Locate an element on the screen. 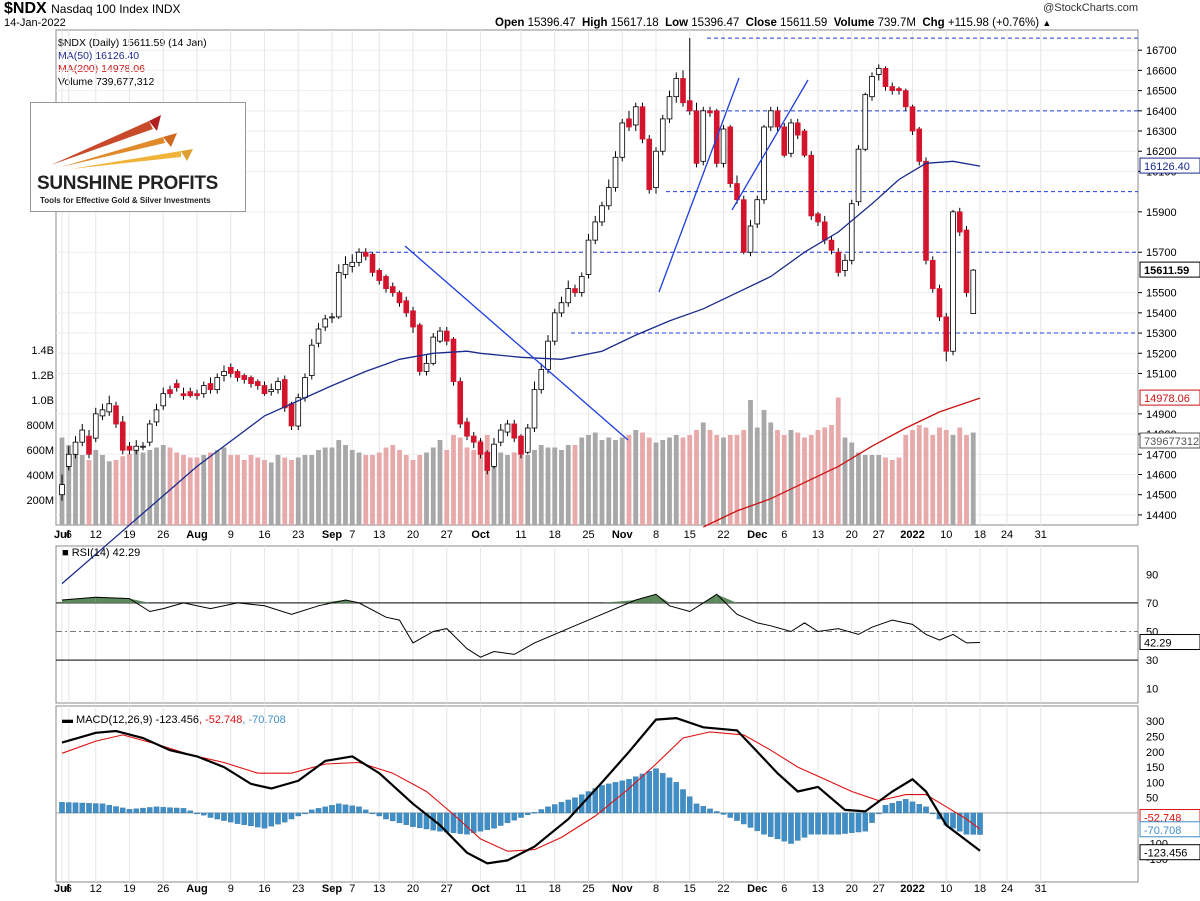 The image size is (1200, 901). close-value: 15611.59 is located at coordinates (1166, 271).